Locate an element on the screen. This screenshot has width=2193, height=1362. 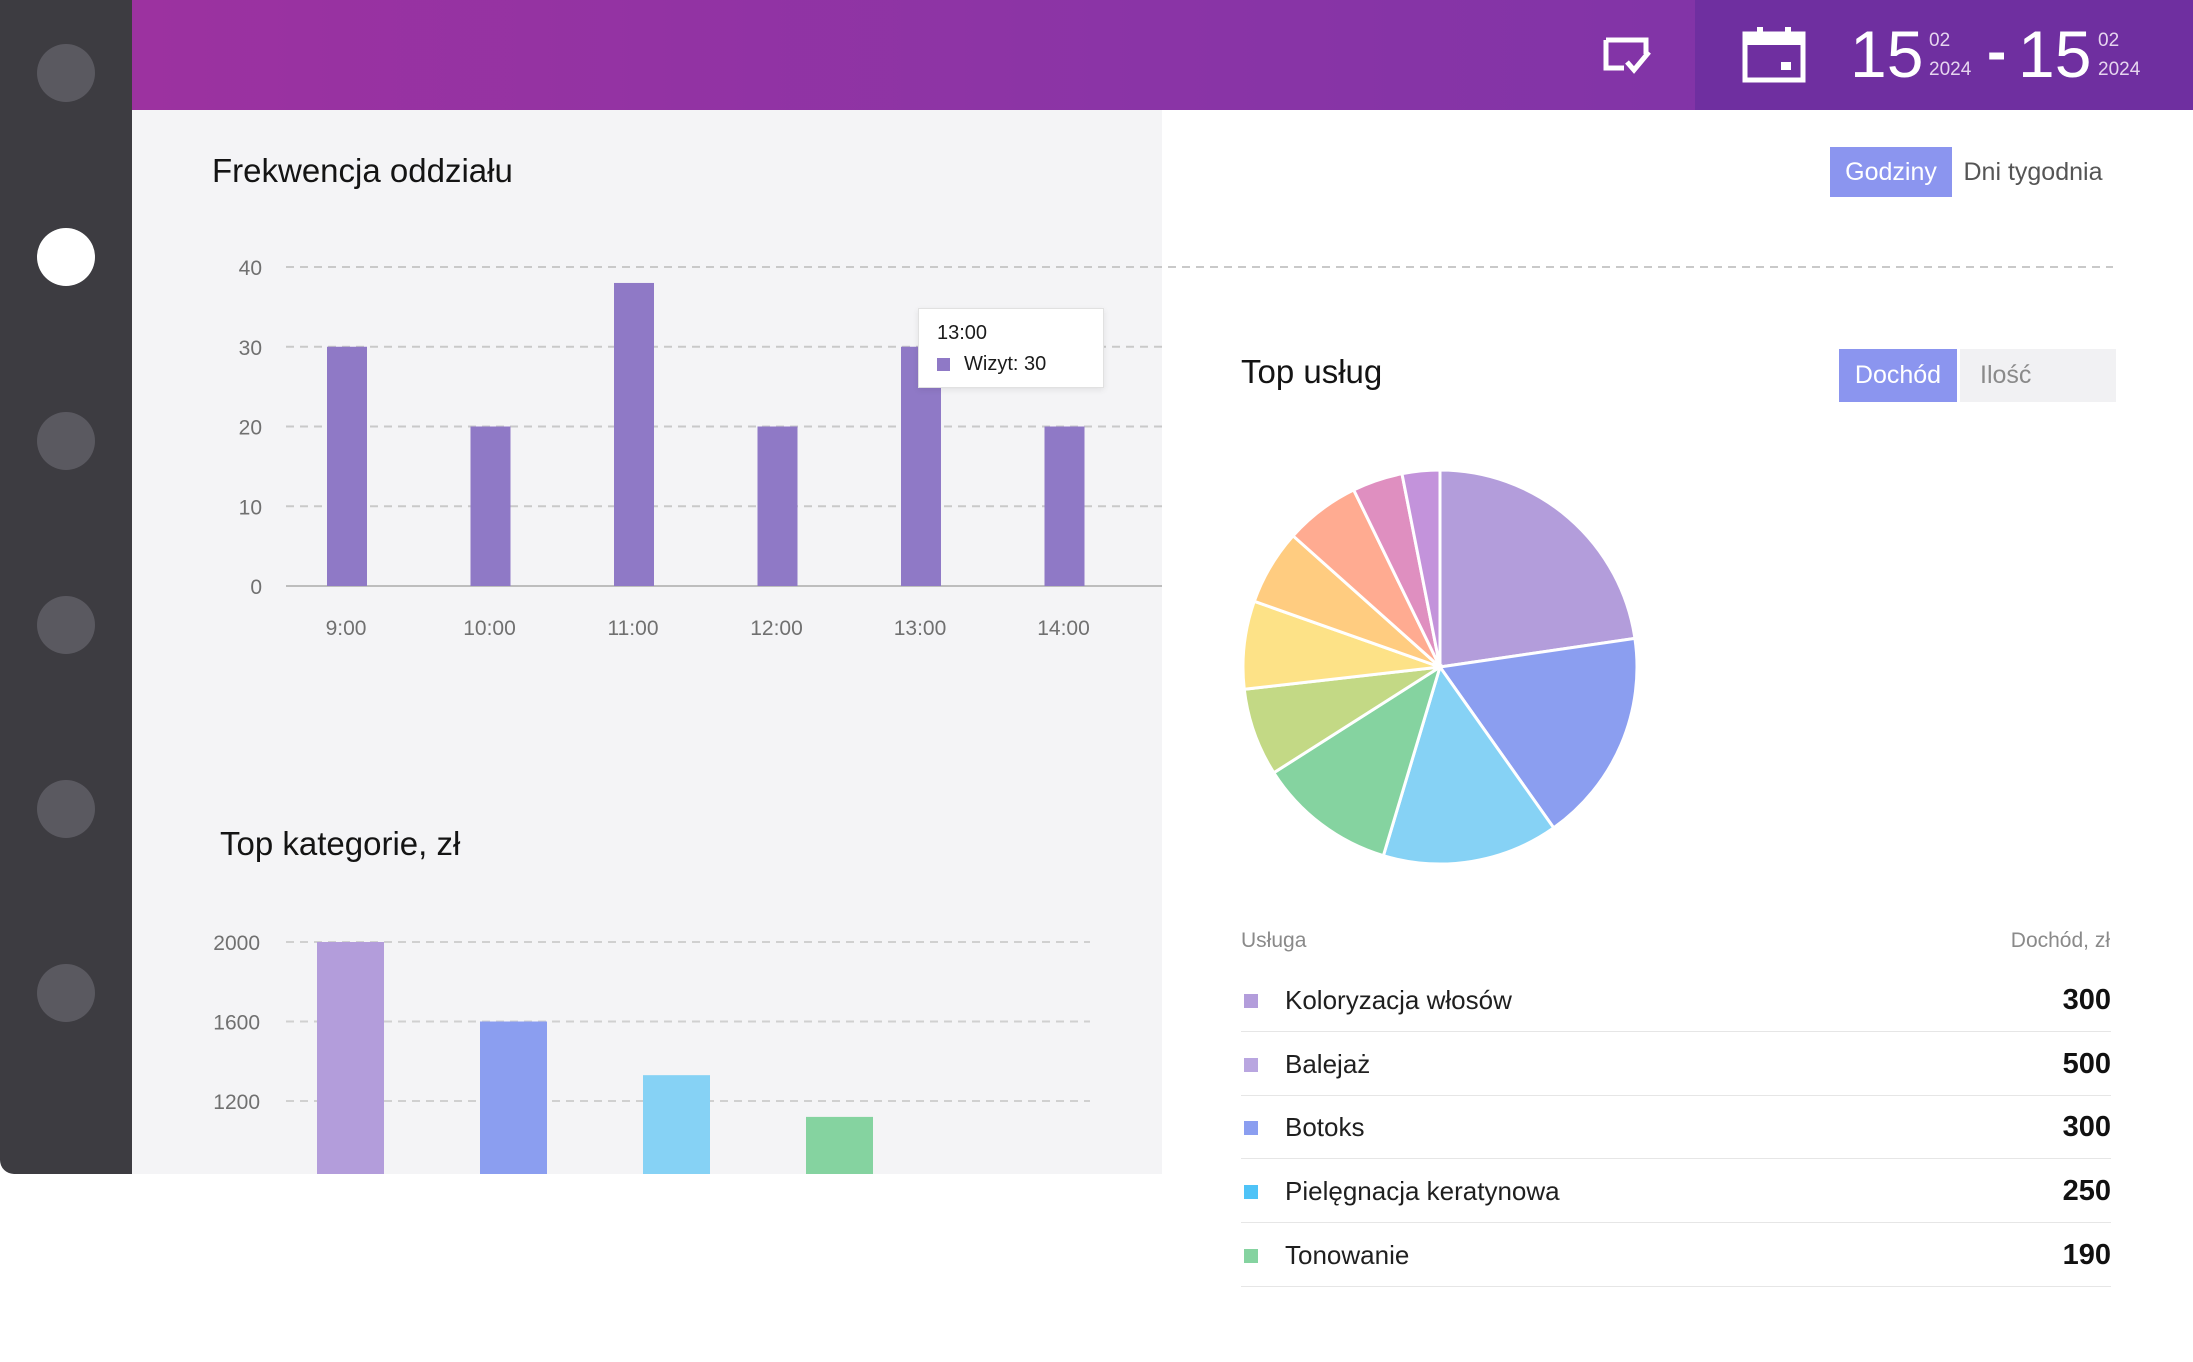
table-header-revenue: Dochód, zł is located at coordinates (2060, 940).